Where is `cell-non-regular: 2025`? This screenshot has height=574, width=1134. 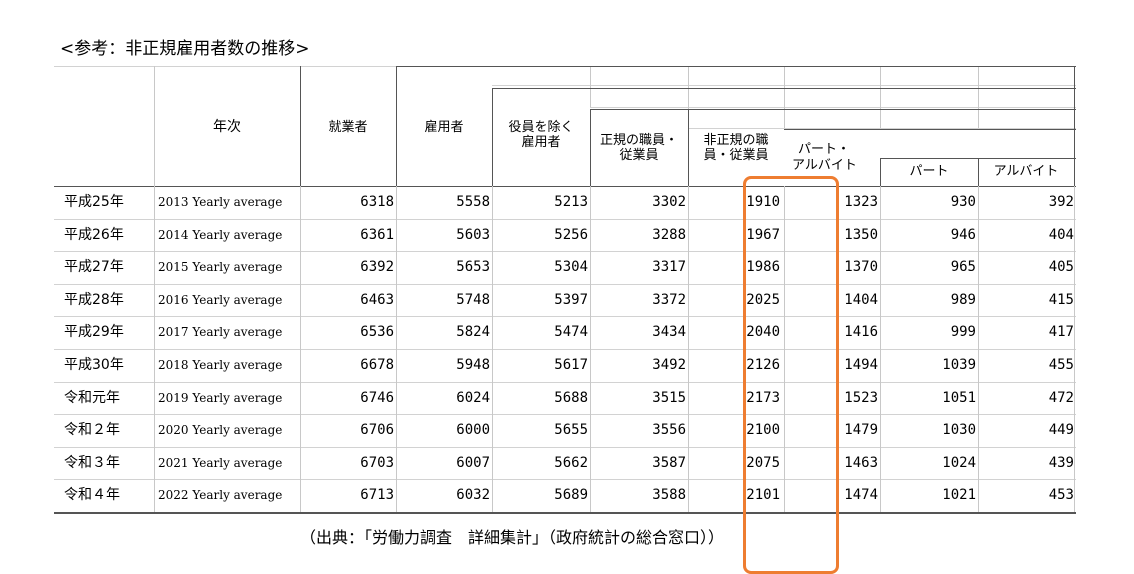 cell-non-regular: 2025 is located at coordinates (763, 299).